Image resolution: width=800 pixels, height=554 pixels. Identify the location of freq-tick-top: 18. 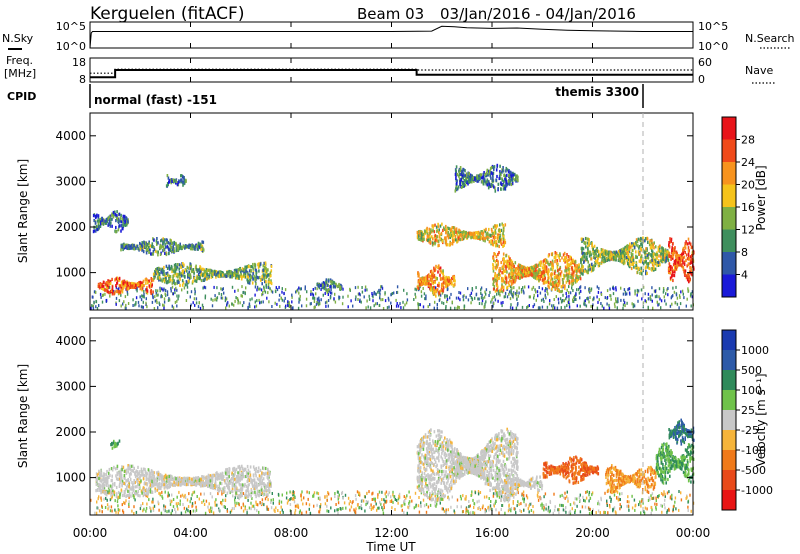
(79, 62).